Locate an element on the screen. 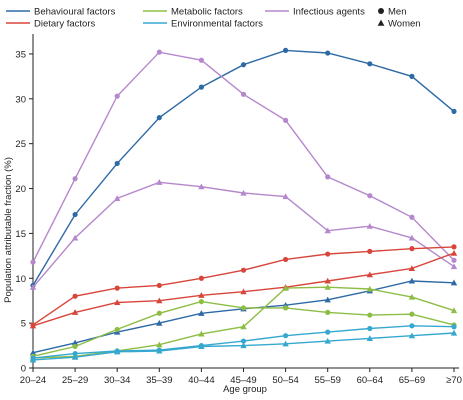 The width and height of the screenshot is (463, 400). legend-label: Infectious agents is located at coordinates (329, 12).